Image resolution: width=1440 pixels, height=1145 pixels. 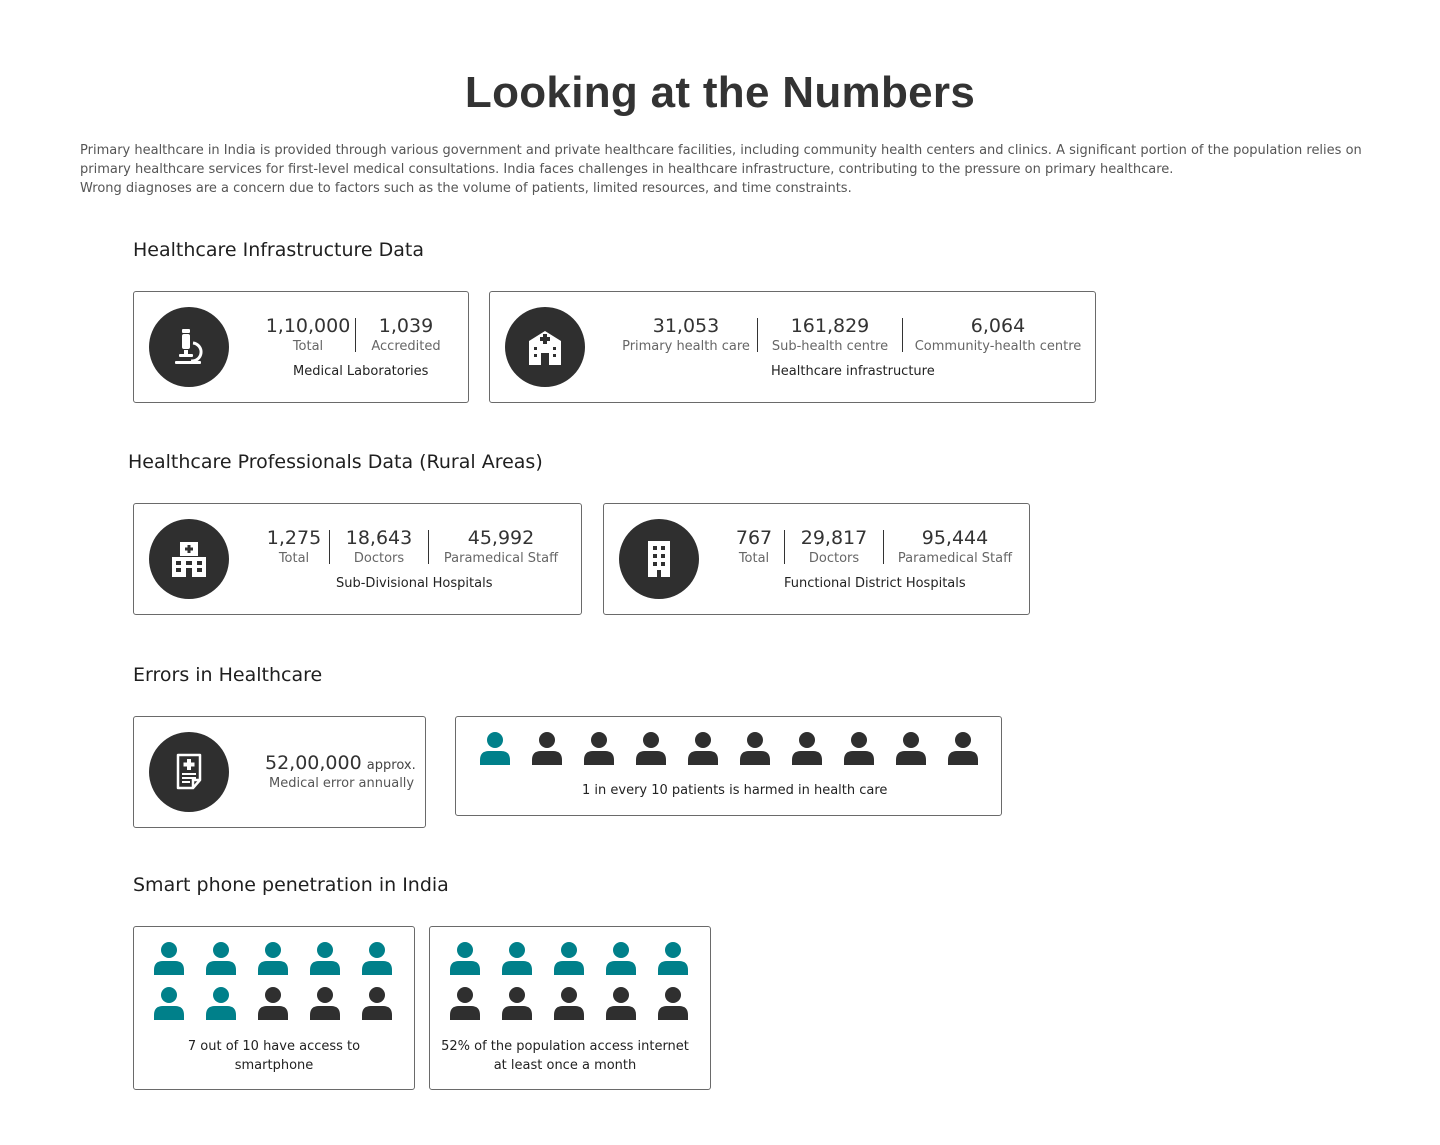 I want to click on error-count-suffix: approx., so click(x=391, y=765).